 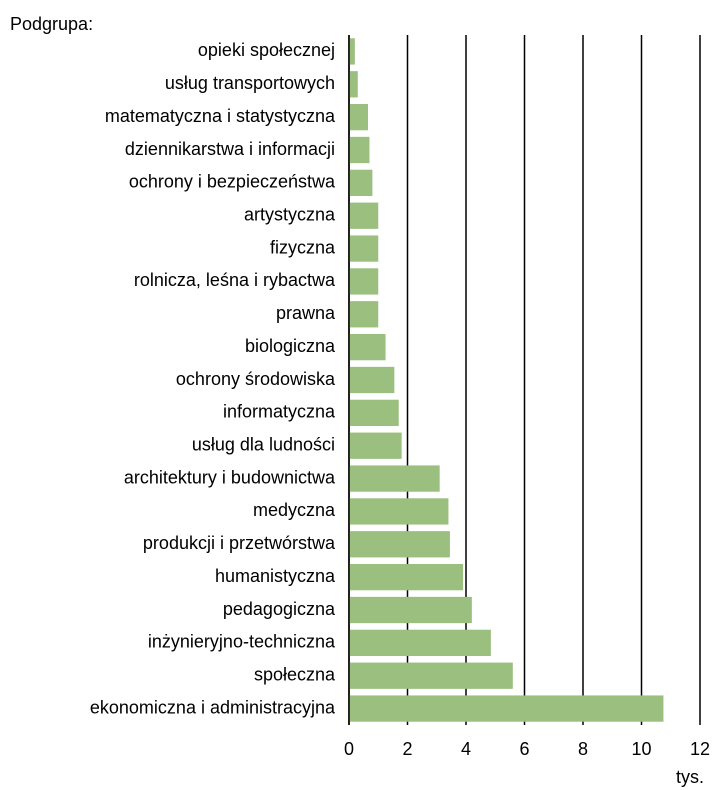 What do you see at coordinates (220, 116) in the screenshot?
I see `y-tick-label: matematyczna i statystyczna` at bounding box center [220, 116].